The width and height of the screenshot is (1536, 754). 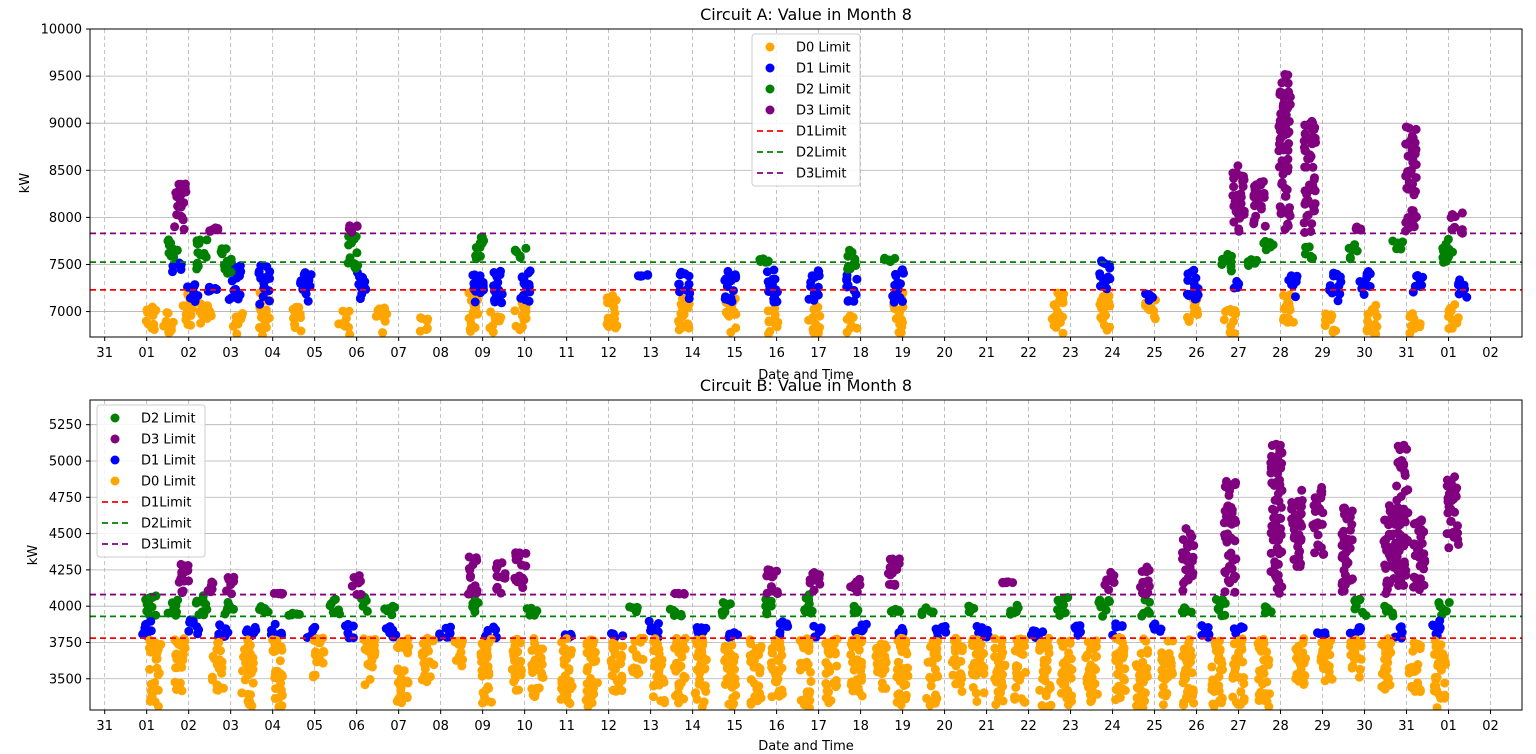 What do you see at coordinates (166, 545) in the screenshot?
I see `legend-label: D3Limit` at bounding box center [166, 545].